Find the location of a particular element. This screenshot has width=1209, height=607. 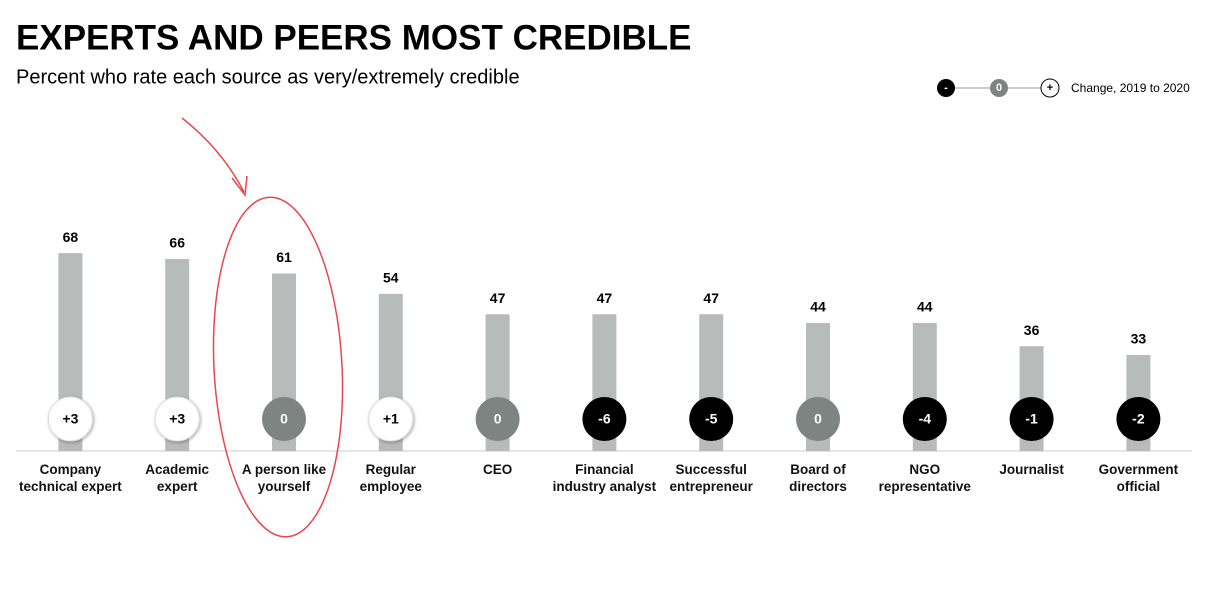

data-label: 36 is located at coordinates (1032, 330).